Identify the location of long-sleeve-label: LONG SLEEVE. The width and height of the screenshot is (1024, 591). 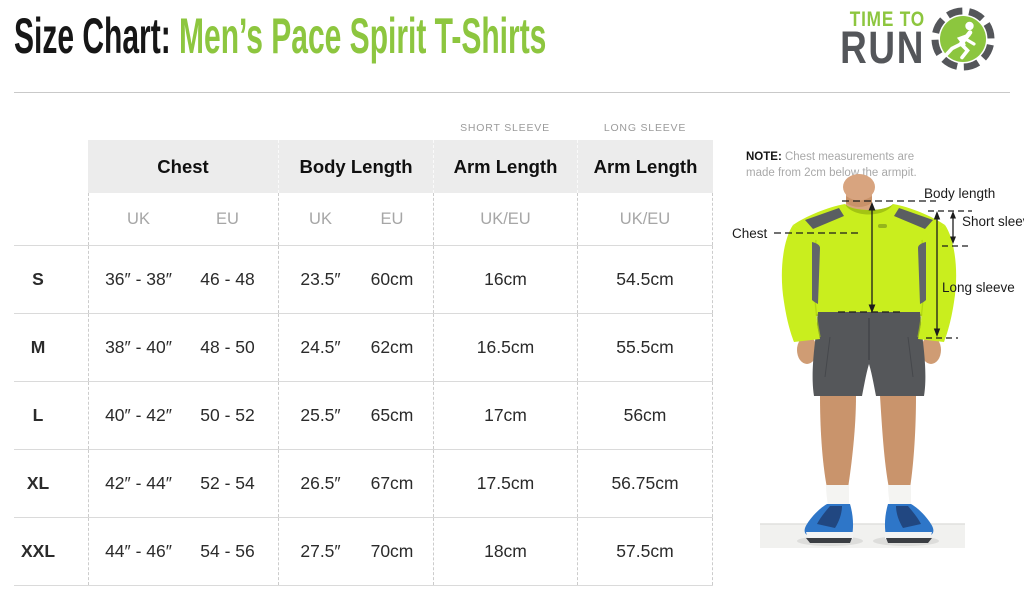
(645, 128).